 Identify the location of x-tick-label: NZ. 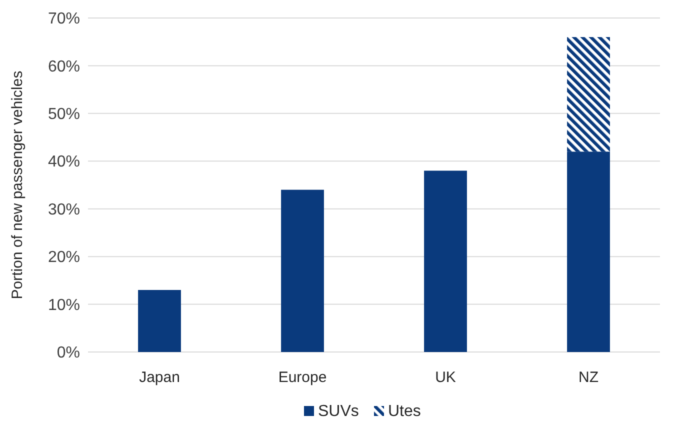
(588, 377).